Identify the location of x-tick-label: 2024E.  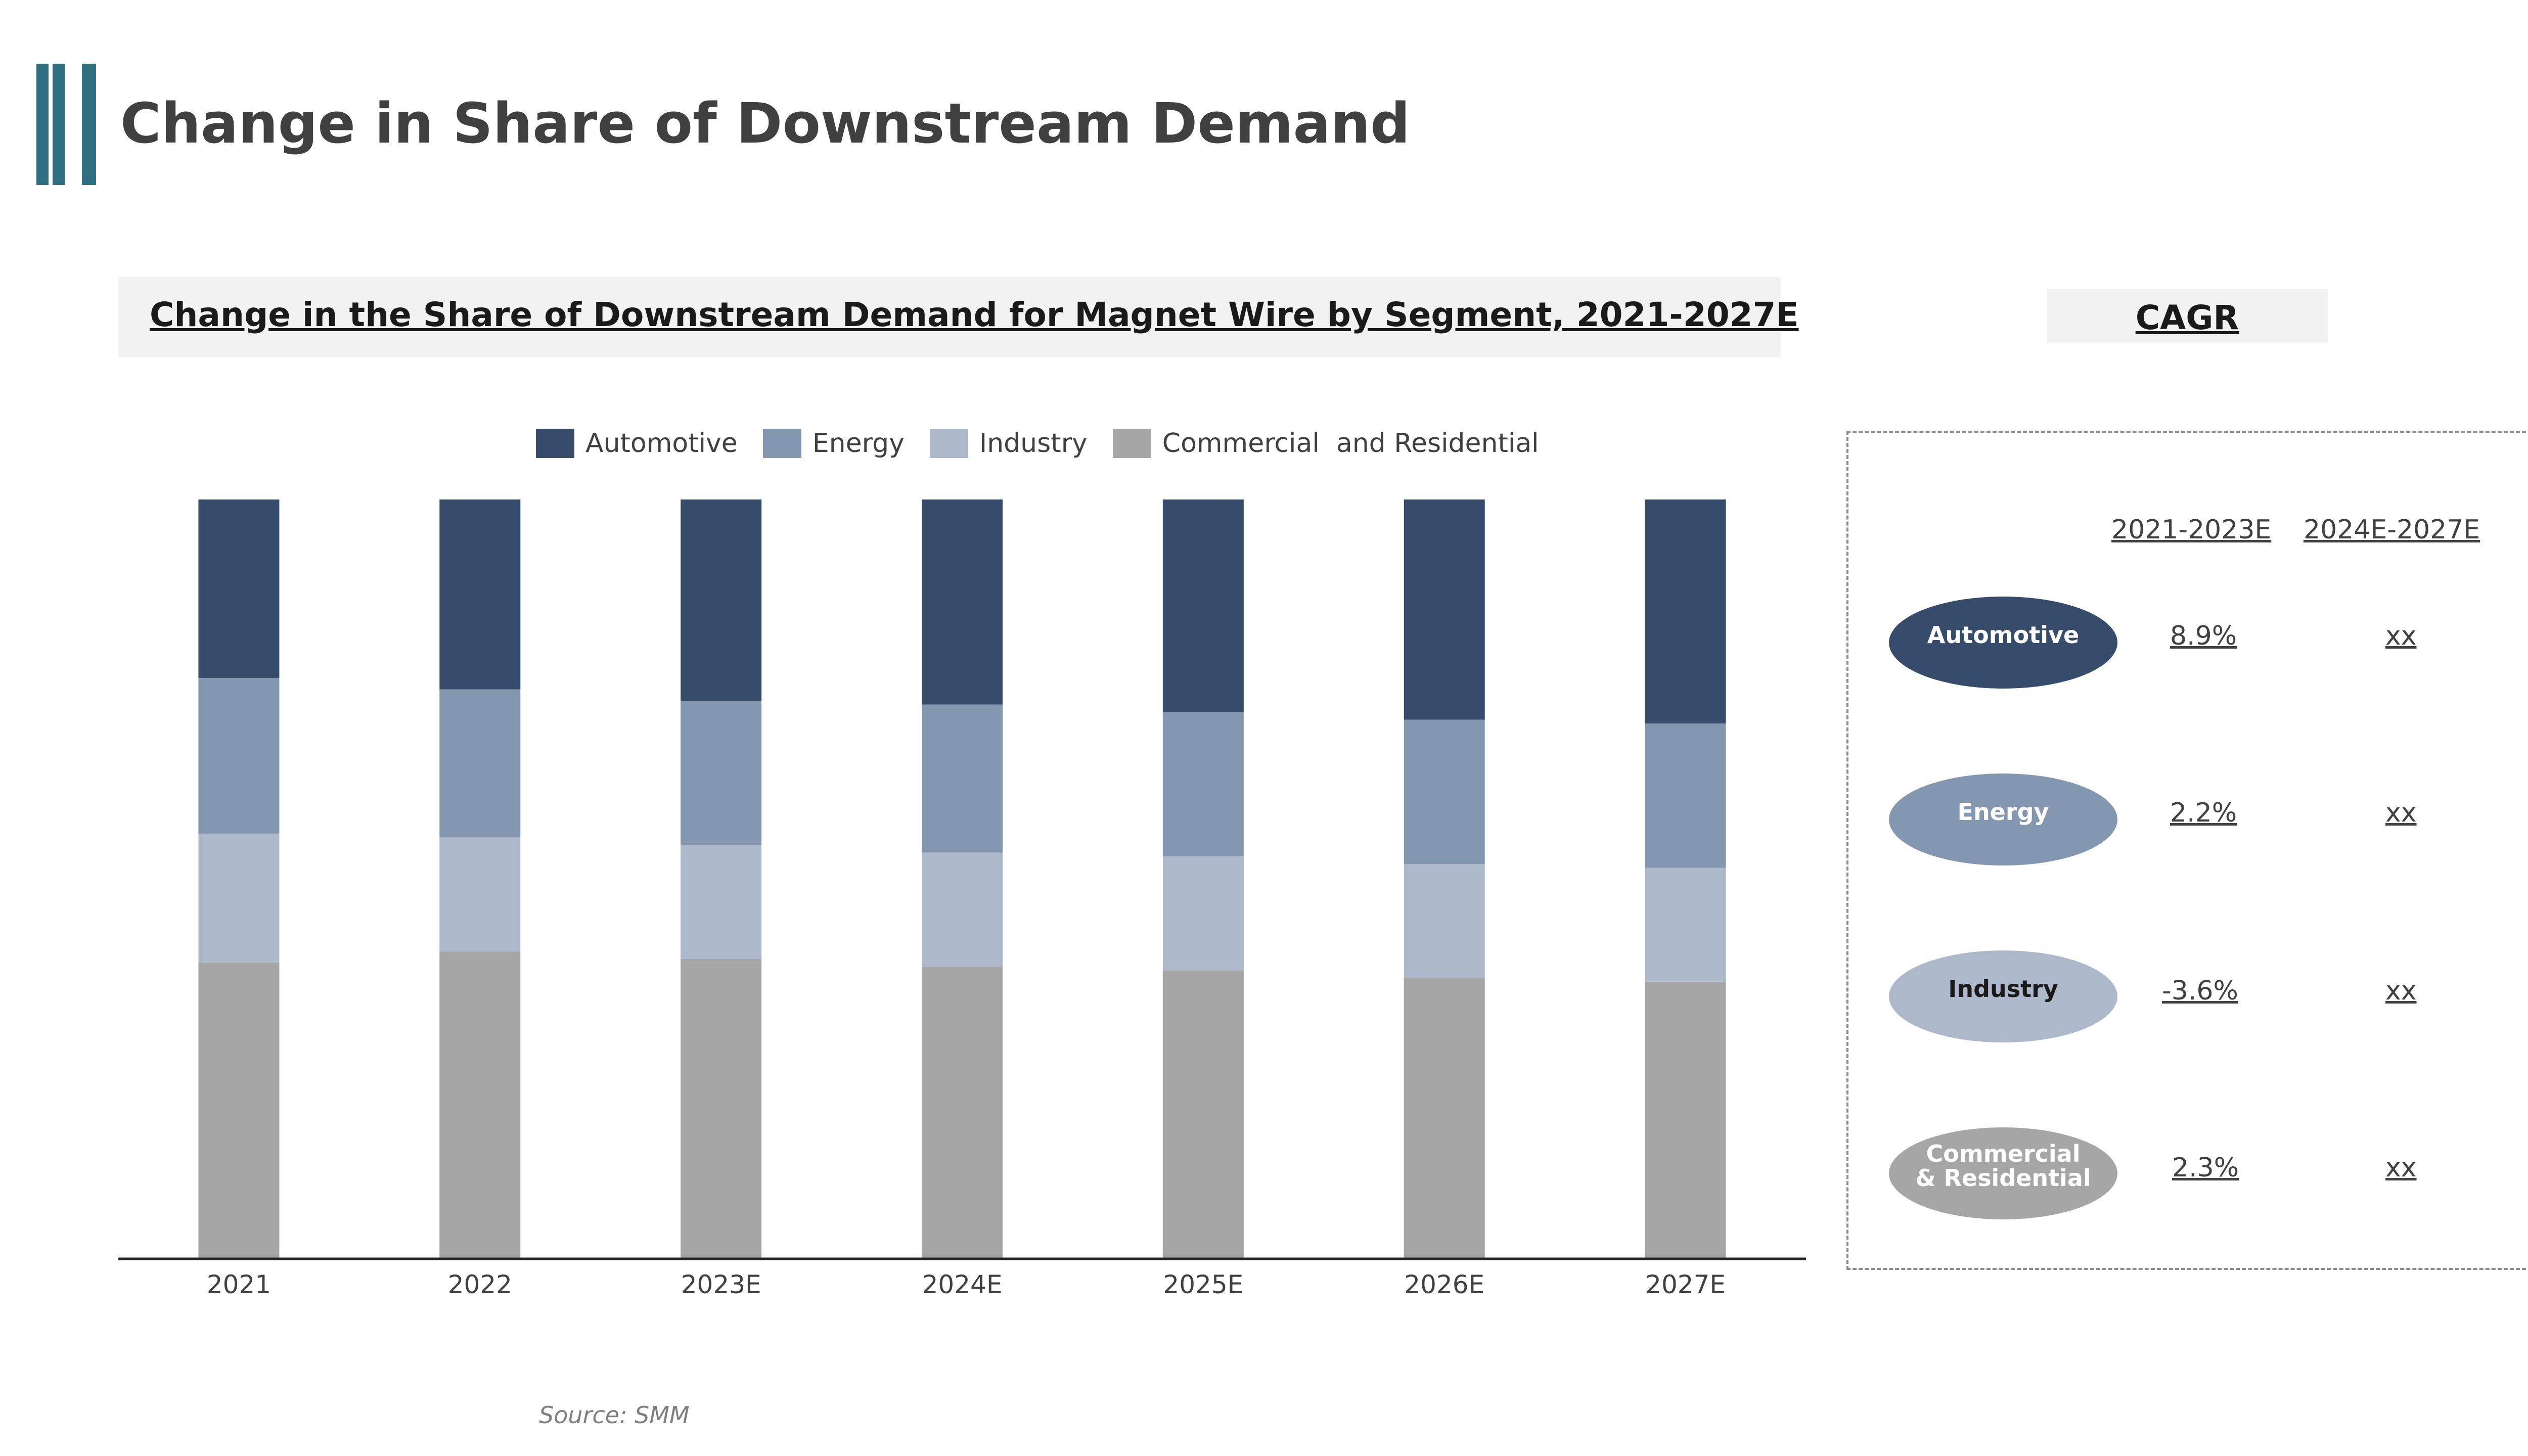
(963, 1284).